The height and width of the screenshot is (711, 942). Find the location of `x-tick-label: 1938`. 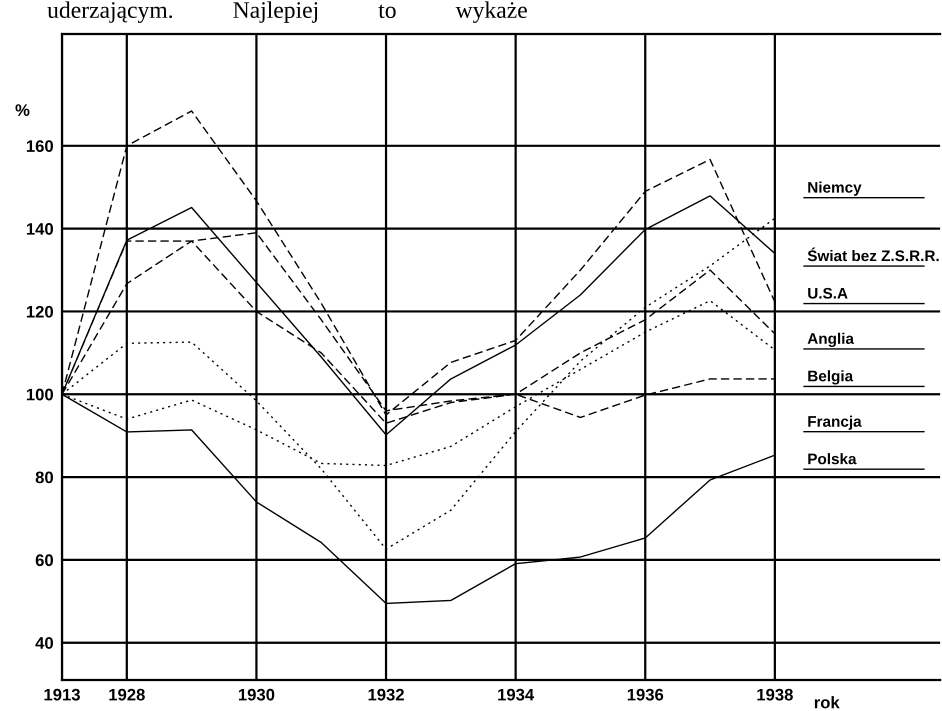

x-tick-label: 1938 is located at coordinates (775, 694).